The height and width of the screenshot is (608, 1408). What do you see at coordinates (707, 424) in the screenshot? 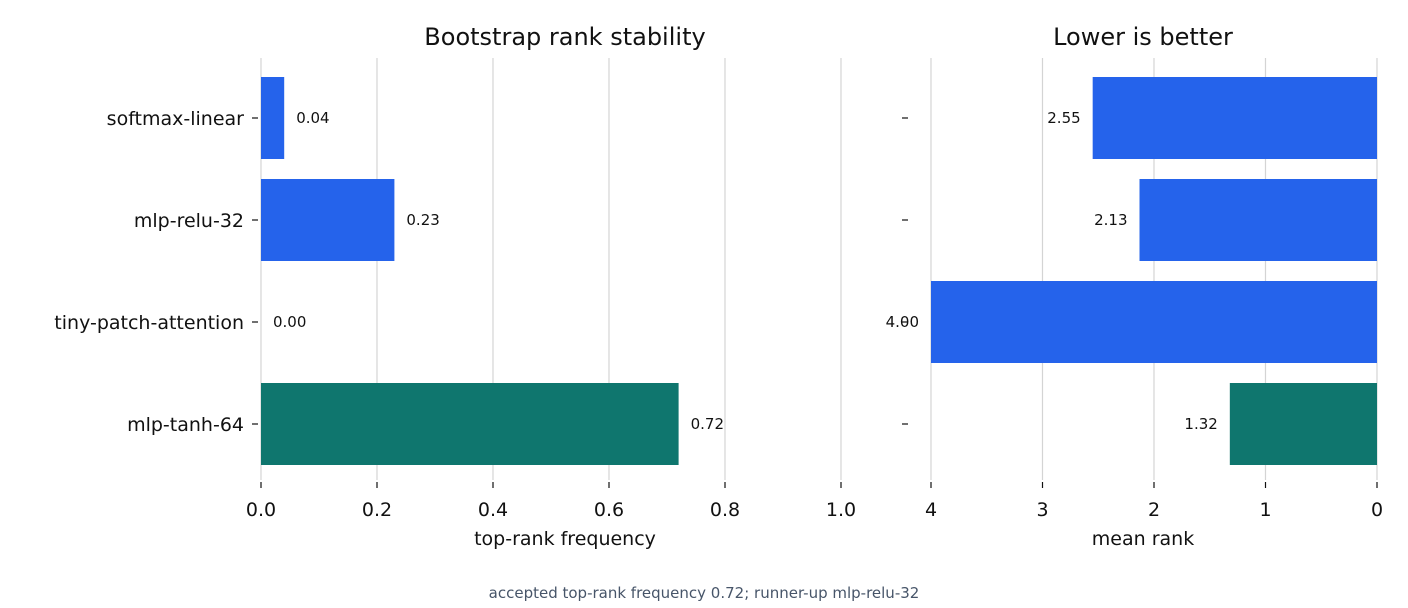
I see `left-data-label-mlp-tanh-64: 0.72` at bounding box center [707, 424].